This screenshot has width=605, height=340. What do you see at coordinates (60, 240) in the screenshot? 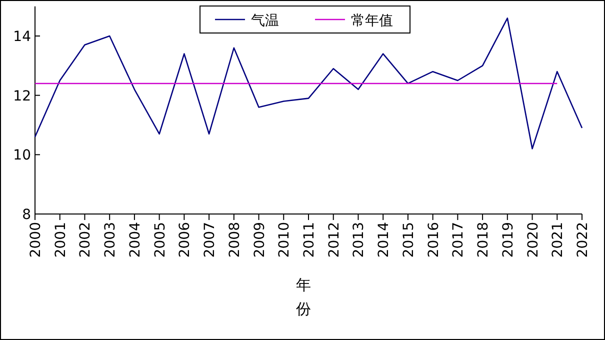
I see `x-tick-label: 2001` at bounding box center [60, 240].